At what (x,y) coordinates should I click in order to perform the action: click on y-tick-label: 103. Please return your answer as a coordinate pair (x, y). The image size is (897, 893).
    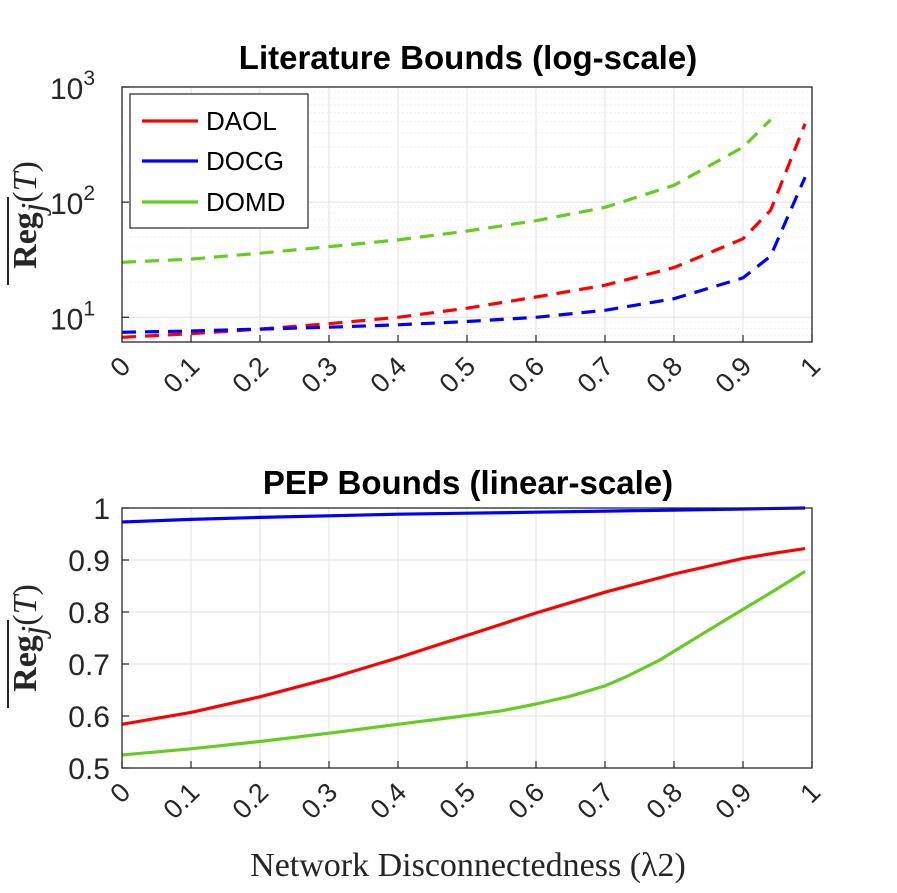
    Looking at the image, I should click on (72, 86).